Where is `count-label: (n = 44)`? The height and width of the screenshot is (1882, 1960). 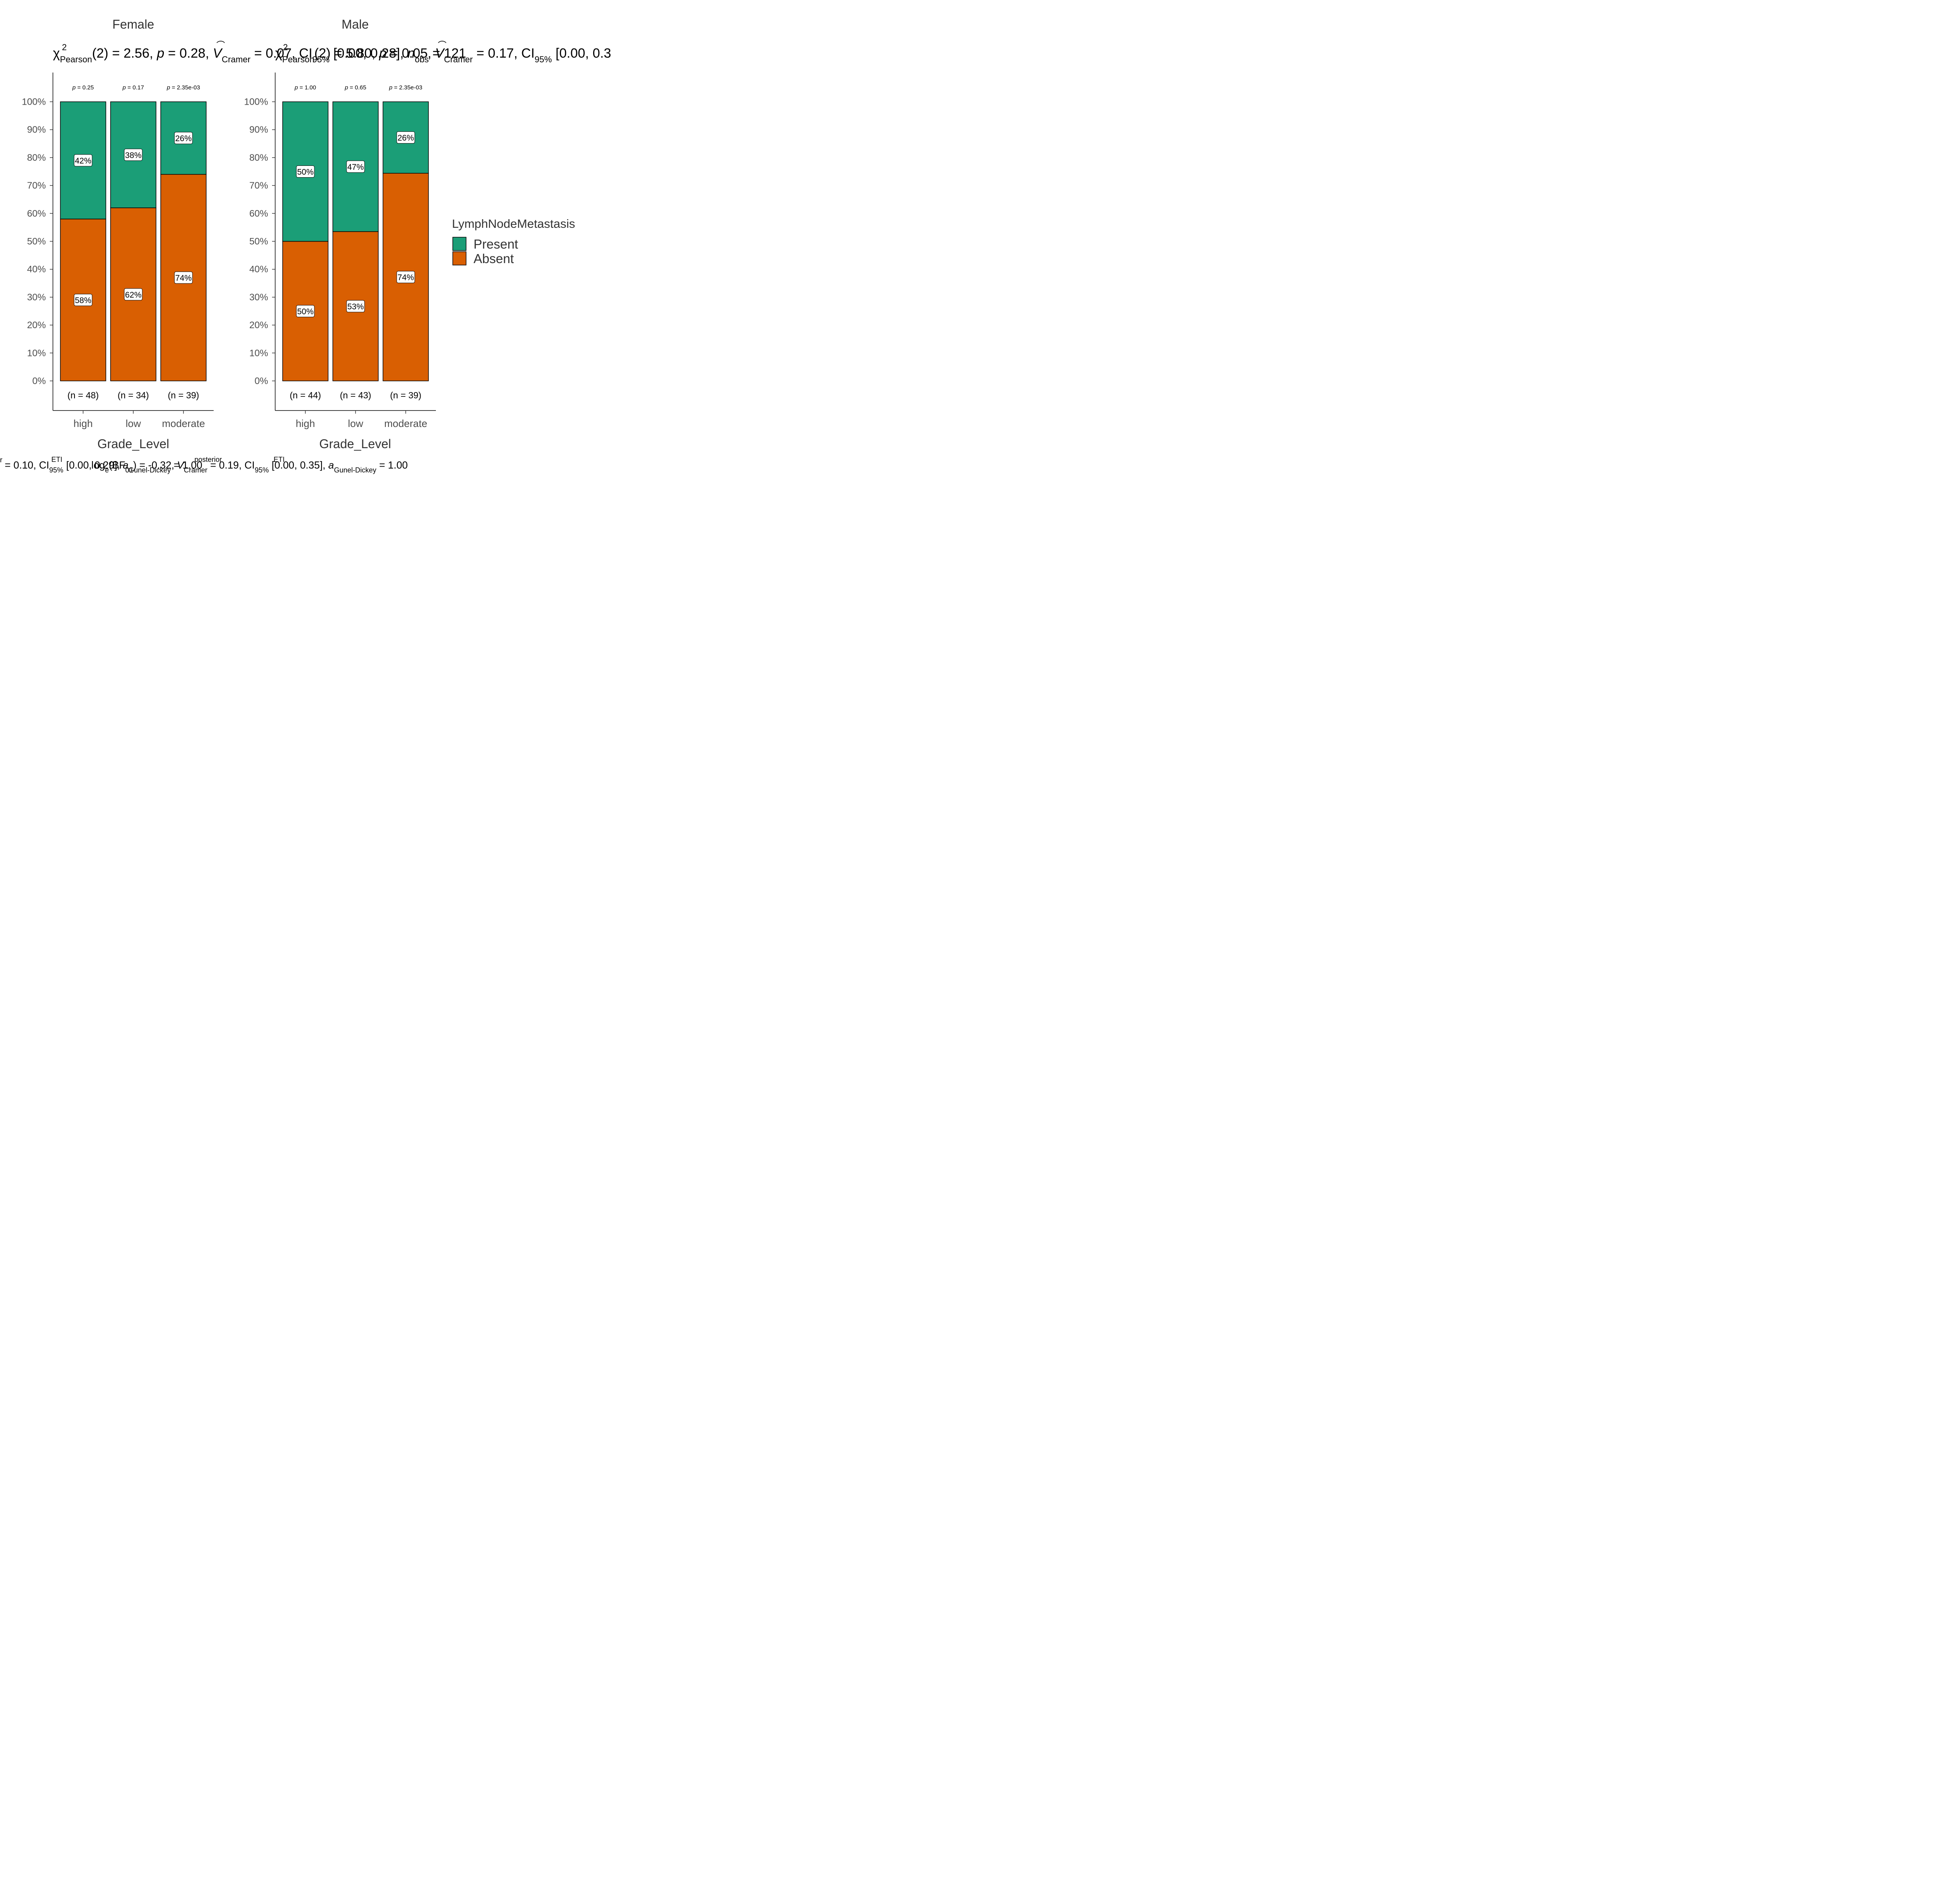
count-label: (n = 44) is located at coordinates (305, 395).